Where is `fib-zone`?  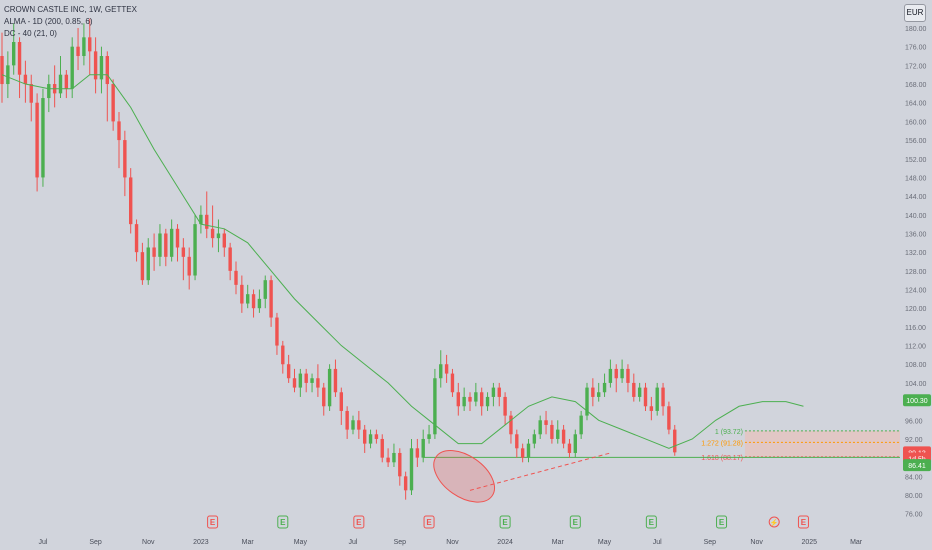
fib-zone is located at coordinates (822, 443).